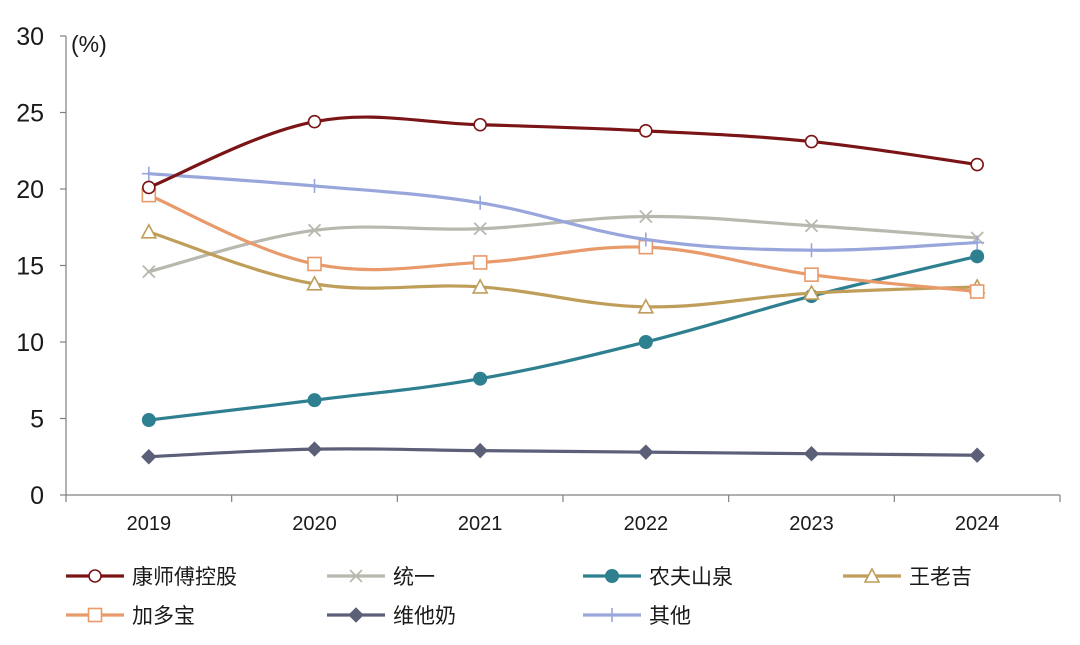 Image resolution: width=1080 pixels, height=645 pixels. I want to click on y-tick-label: 20, so click(30, 190).